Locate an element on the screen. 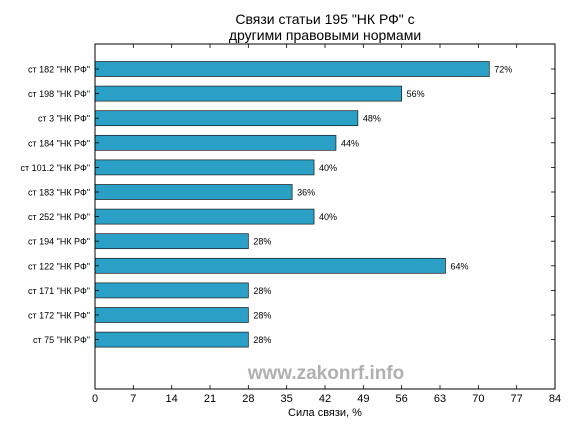  x-tick-label: 21 is located at coordinates (210, 399).